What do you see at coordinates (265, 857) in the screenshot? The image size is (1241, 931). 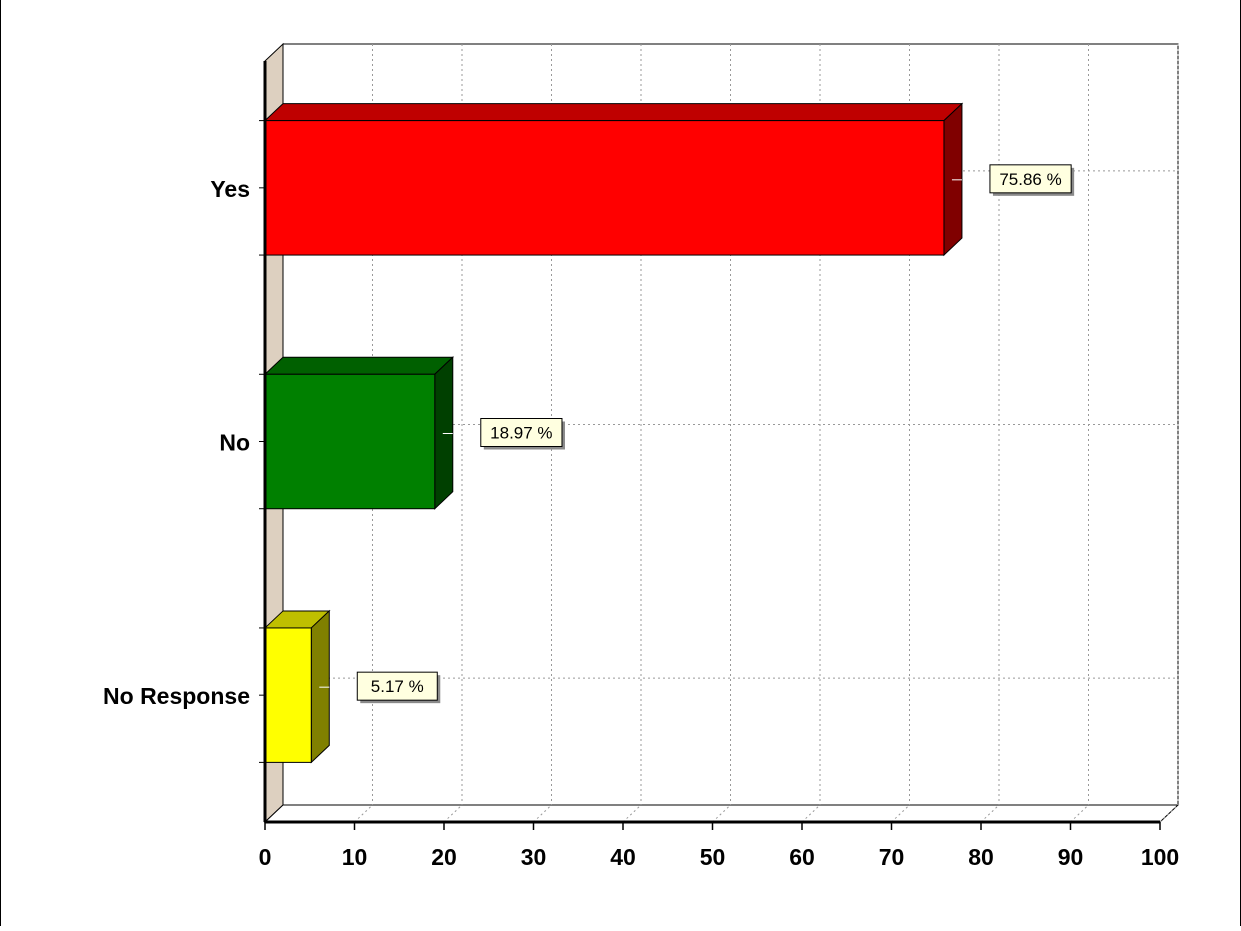 I see `x-tick-label: 0` at bounding box center [265, 857].